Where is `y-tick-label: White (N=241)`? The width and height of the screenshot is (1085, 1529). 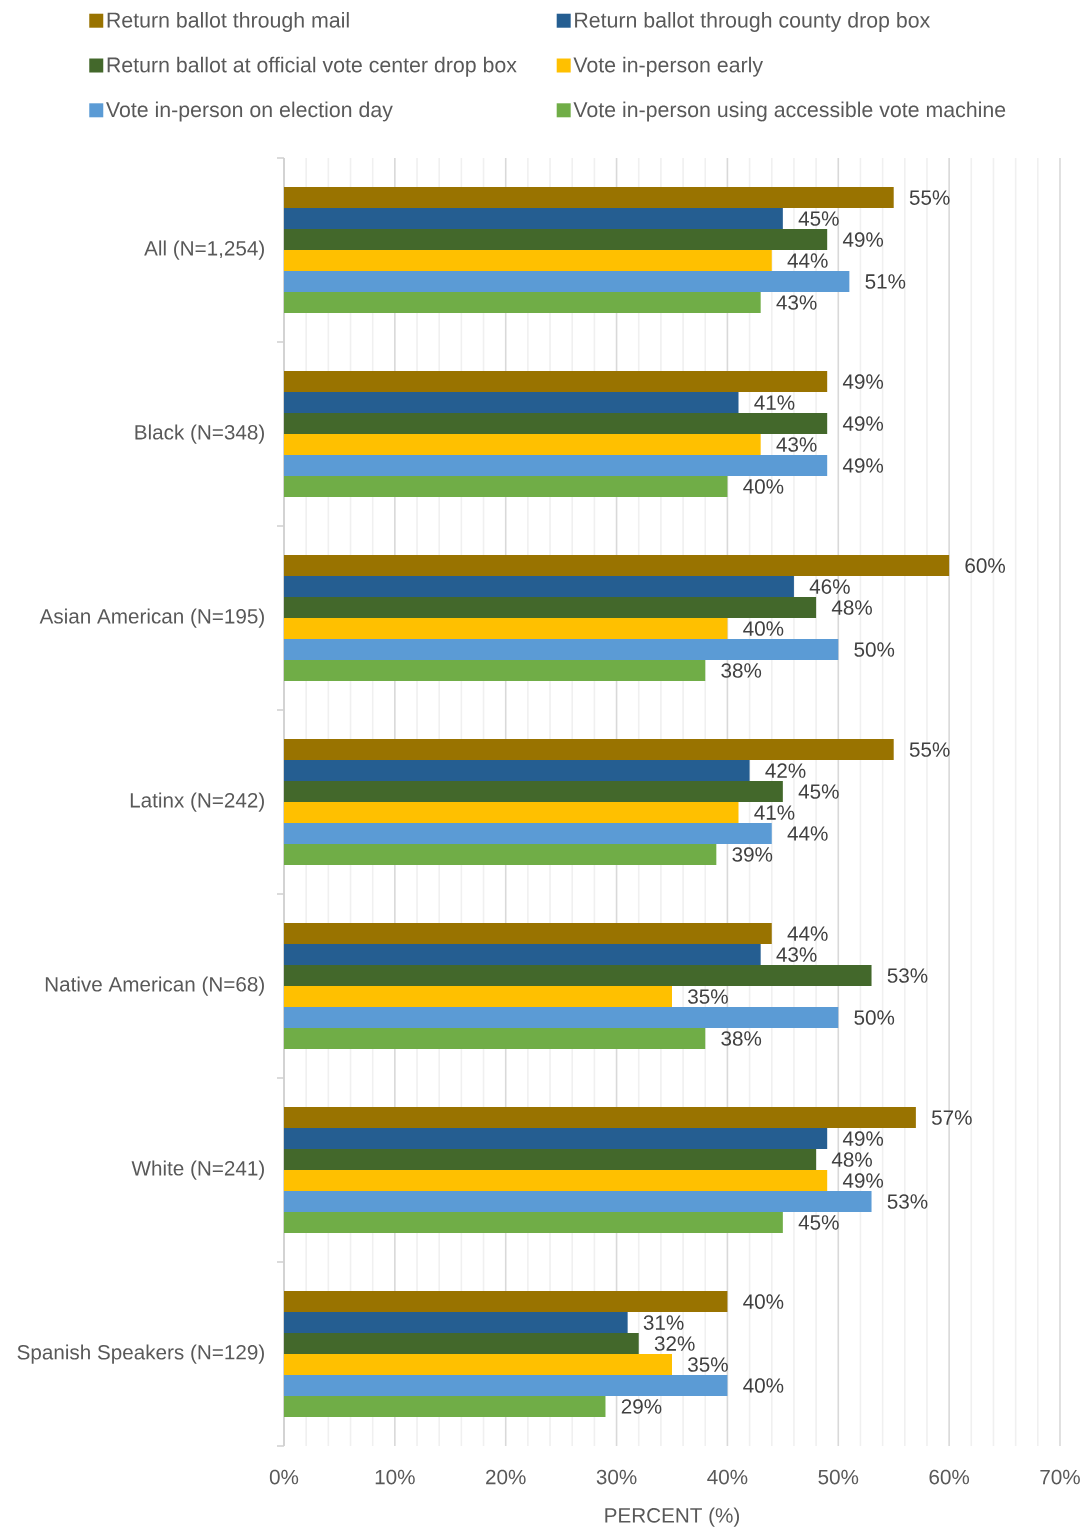
y-tick-label: White (N=241) is located at coordinates (197, 1170).